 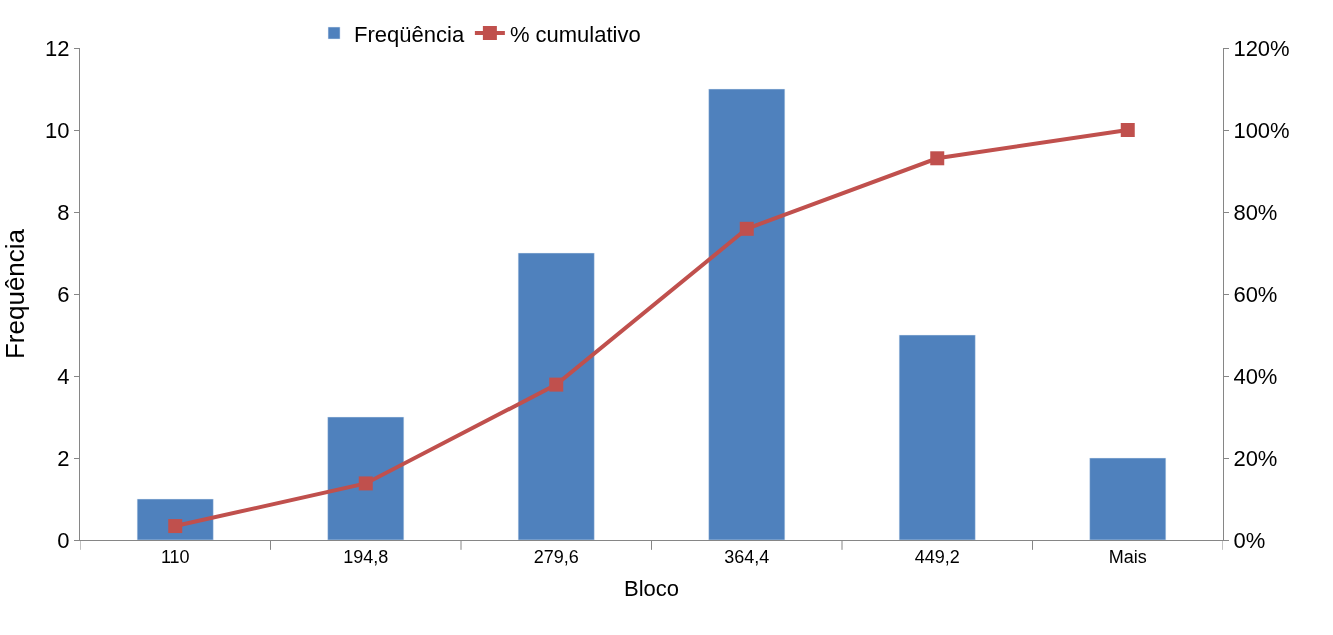 What do you see at coordinates (63, 376) in the screenshot?
I see `y-tick-label: 4` at bounding box center [63, 376].